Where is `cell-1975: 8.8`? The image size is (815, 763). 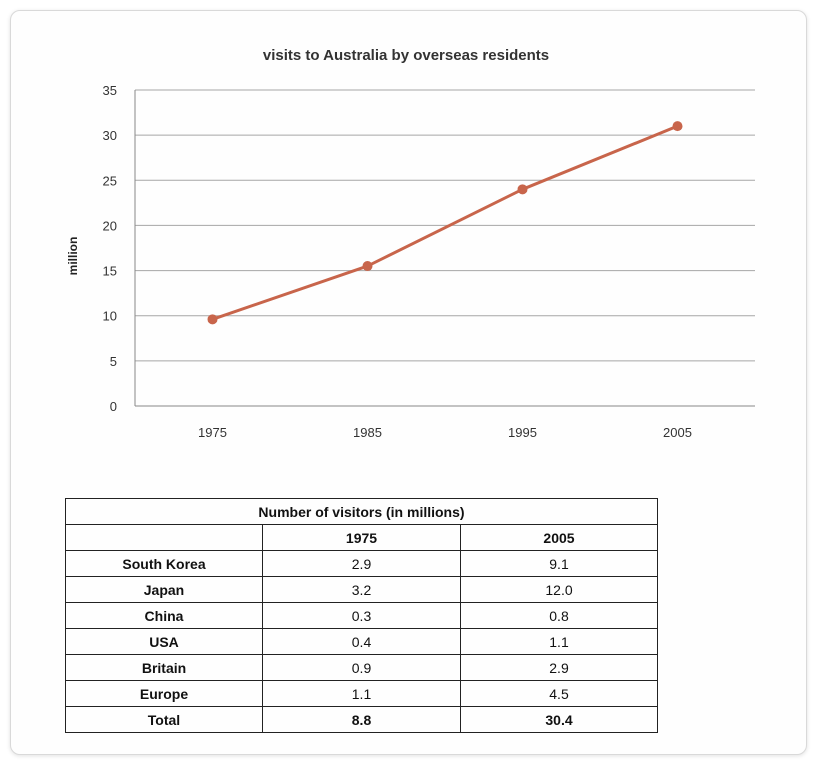
cell-1975: 8.8 is located at coordinates (361, 719).